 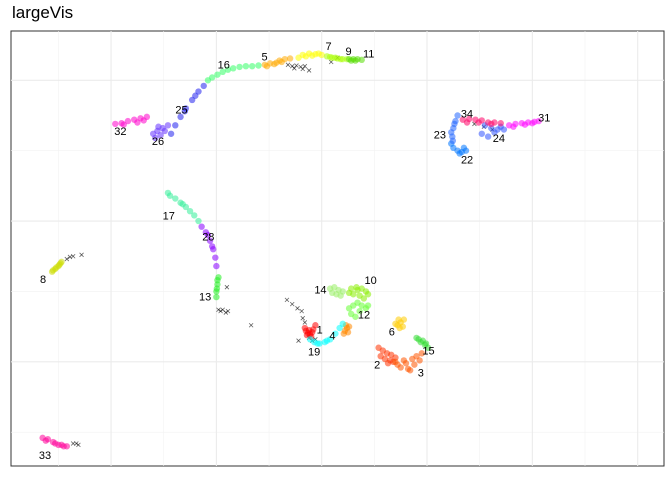 What do you see at coordinates (45, 456) in the screenshot?
I see `cluster-label-33: 33` at bounding box center [45, 456].